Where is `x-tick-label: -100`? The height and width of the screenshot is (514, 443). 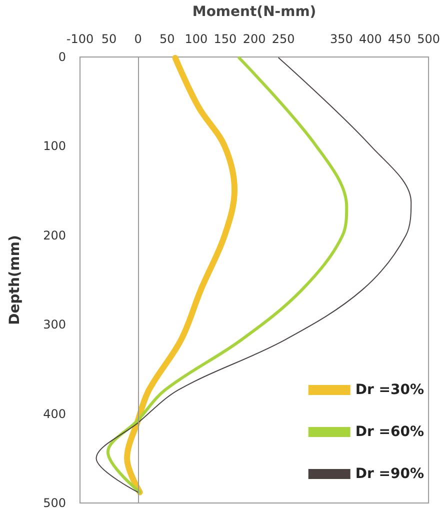
x-tick-label: -100 is located at coordinates (80, 39).